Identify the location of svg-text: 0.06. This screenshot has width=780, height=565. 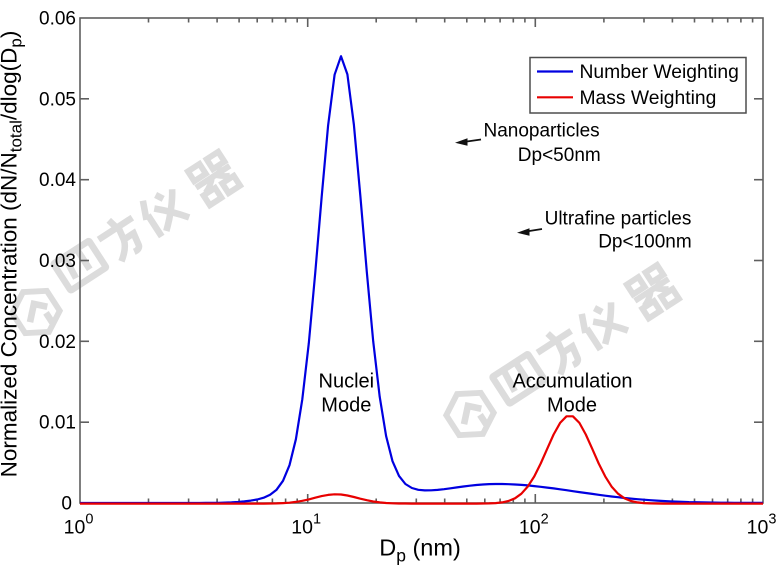
(57, 19).